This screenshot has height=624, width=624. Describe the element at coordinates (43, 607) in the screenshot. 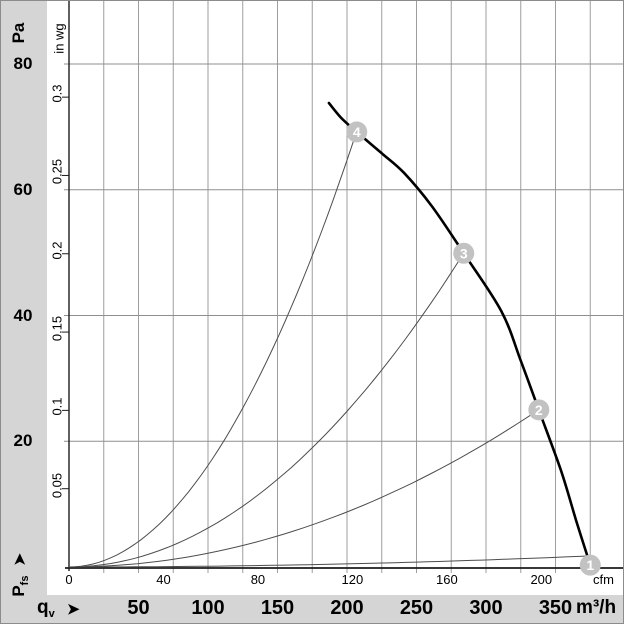

I see `flow-symbol: q` at that location.